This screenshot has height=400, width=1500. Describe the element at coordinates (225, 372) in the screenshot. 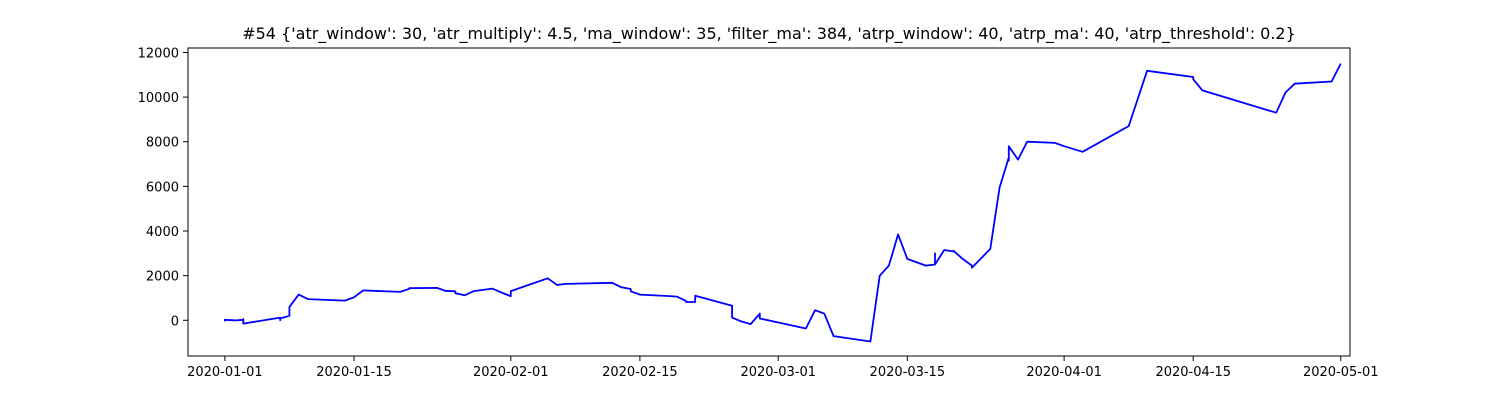

I see `x-tick-label: 2020-01-01` at that location.